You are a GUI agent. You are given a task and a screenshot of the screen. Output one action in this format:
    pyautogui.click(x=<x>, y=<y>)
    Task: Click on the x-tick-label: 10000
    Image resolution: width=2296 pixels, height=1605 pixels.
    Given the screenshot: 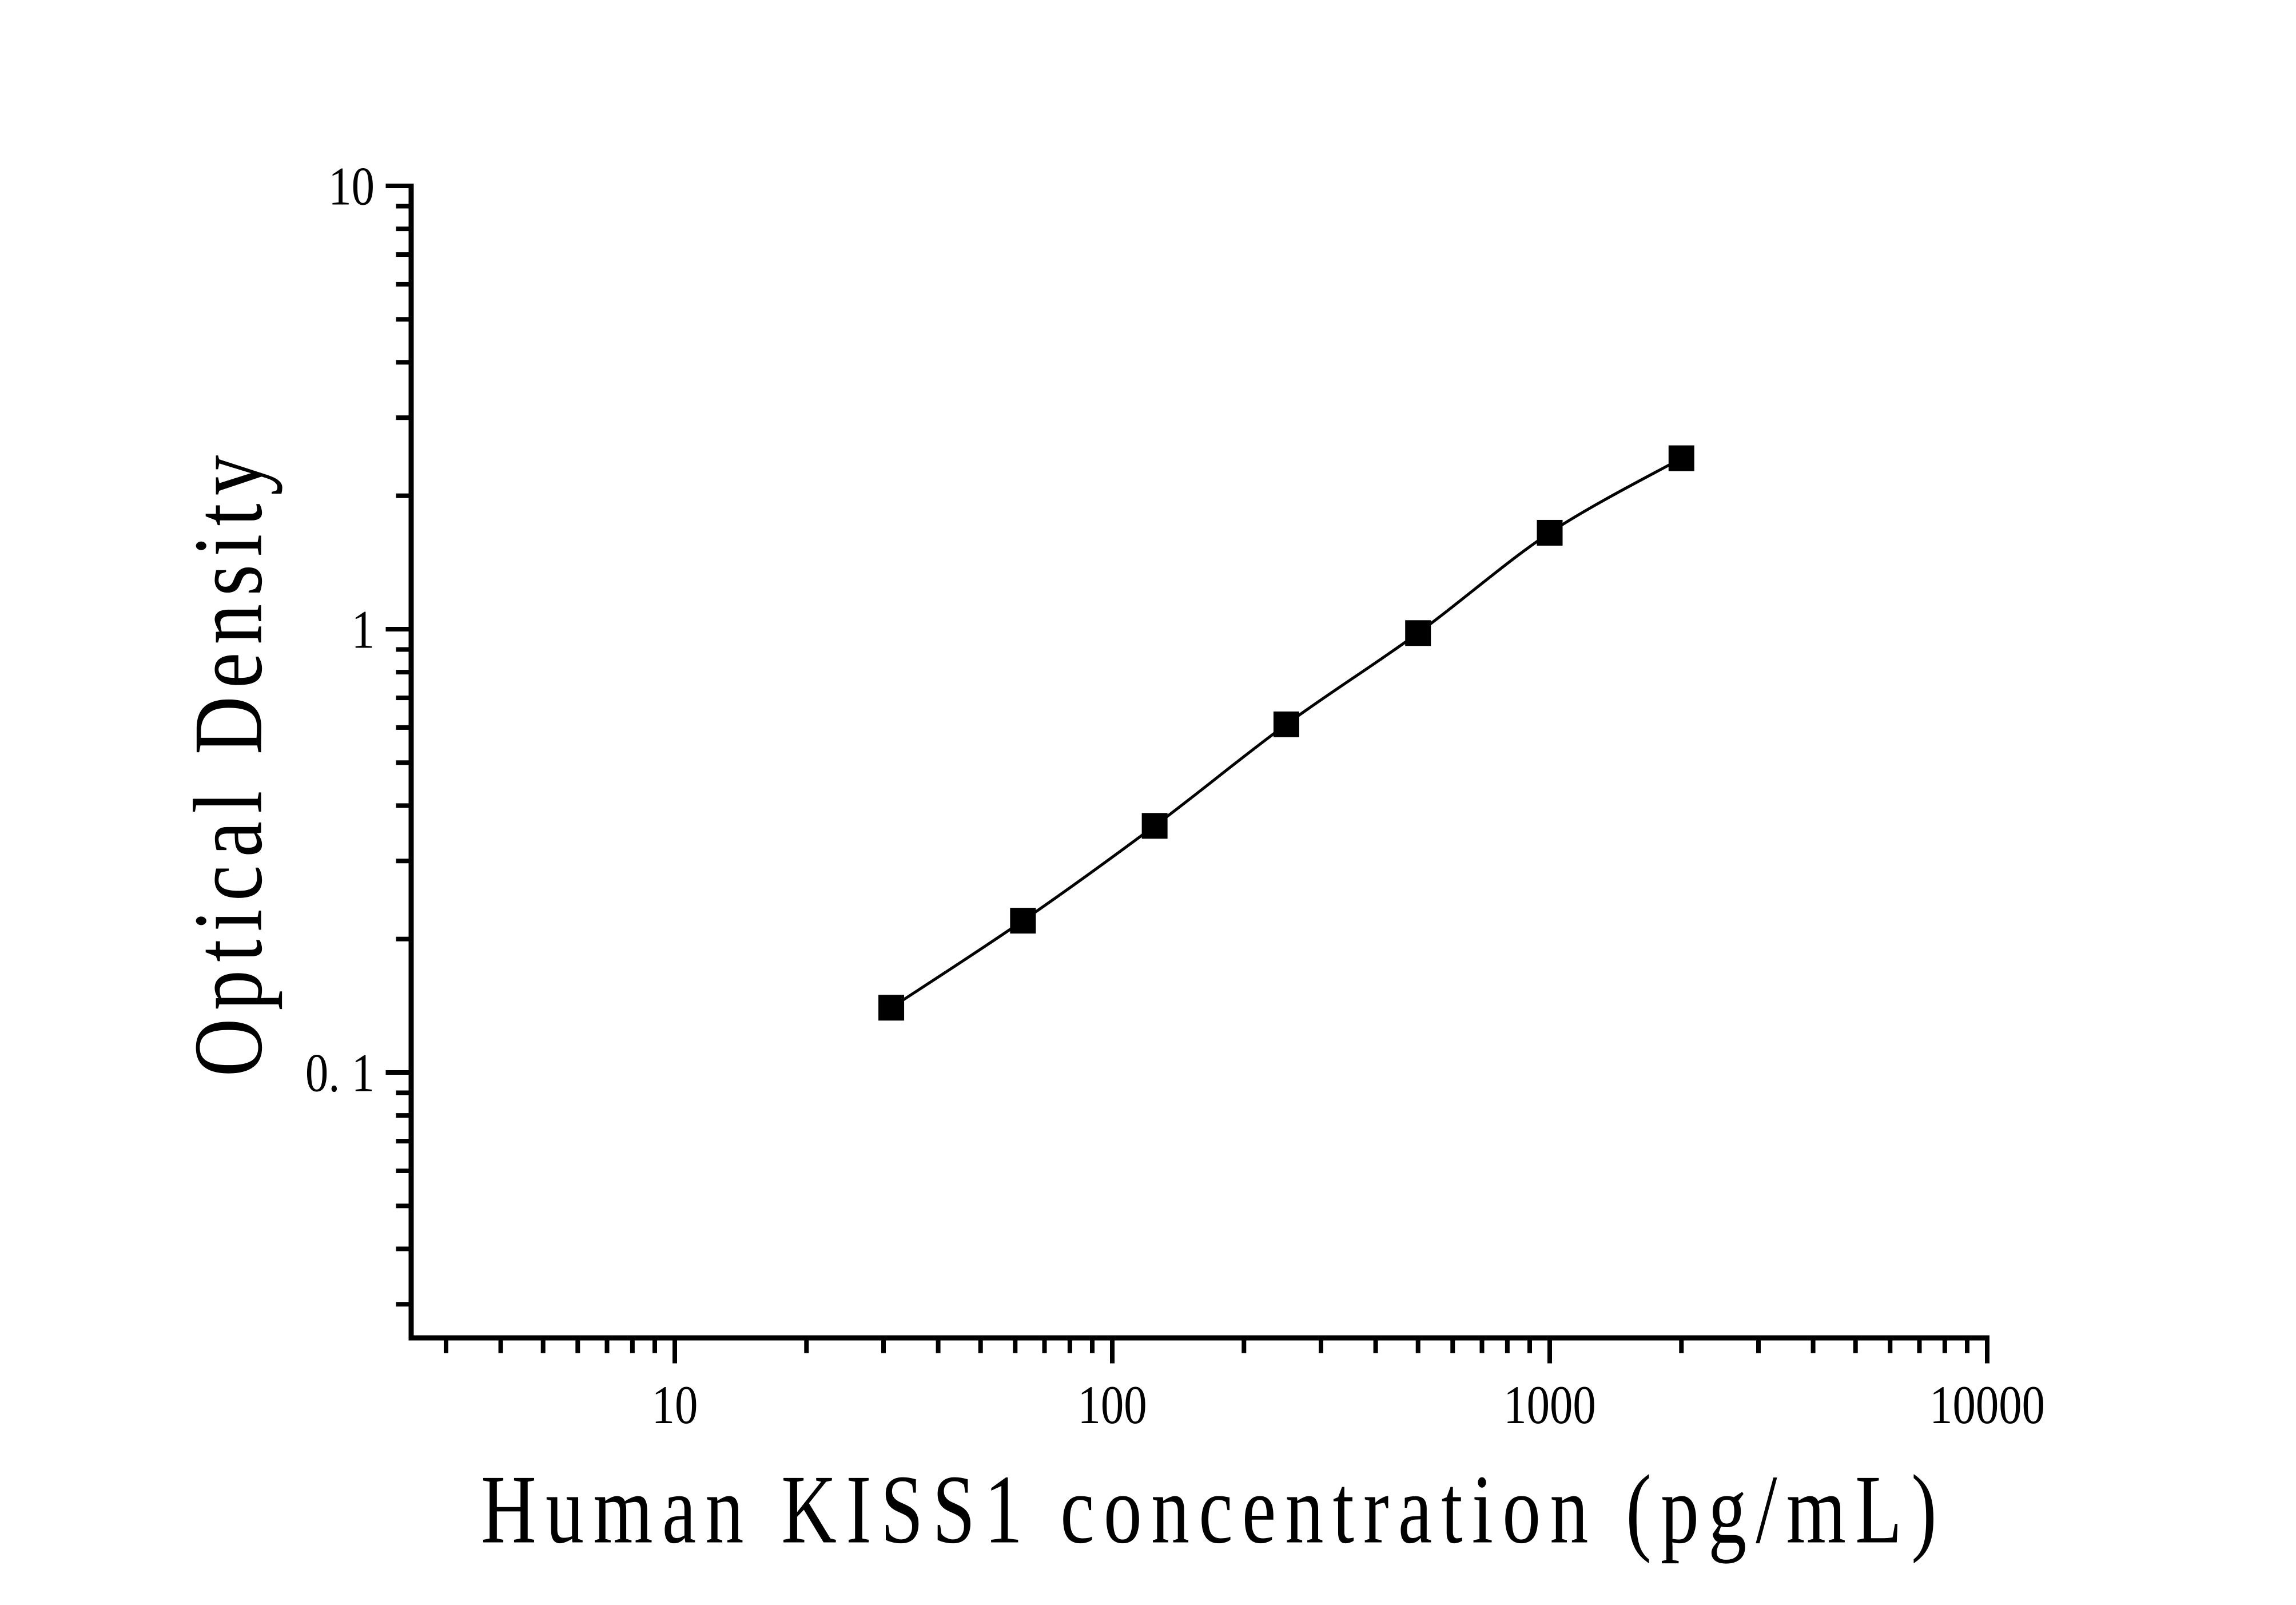 What is the action you would take?
    pyautogui.click(x=1987, y=1405)
    